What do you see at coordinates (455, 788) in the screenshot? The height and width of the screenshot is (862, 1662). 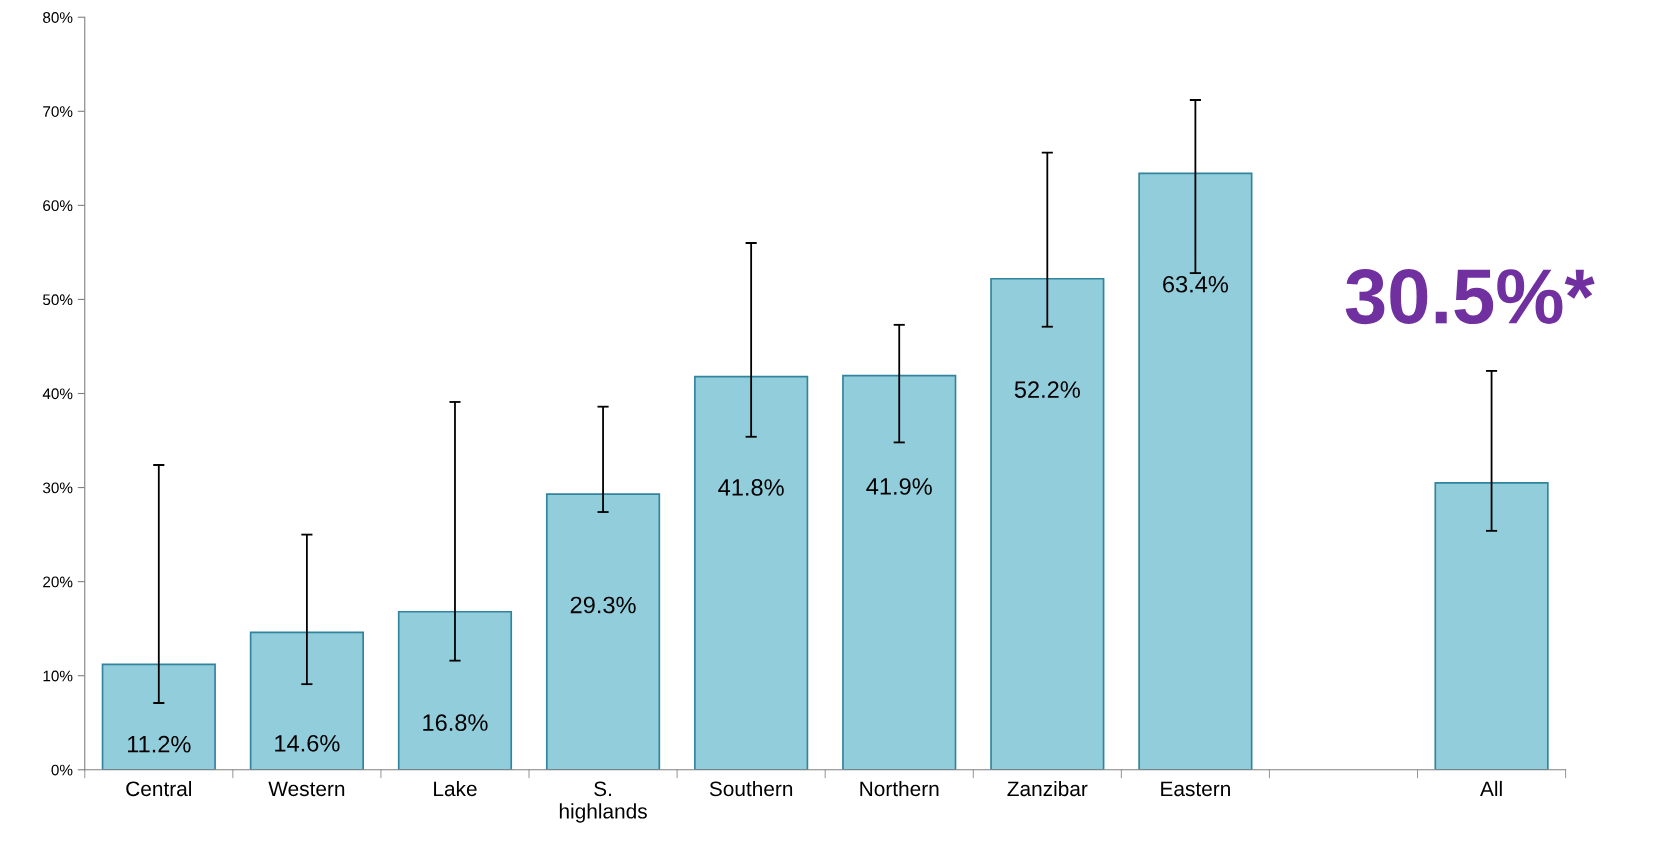 I see `x-tick-label: Lake` at bounding box center [455, 788].